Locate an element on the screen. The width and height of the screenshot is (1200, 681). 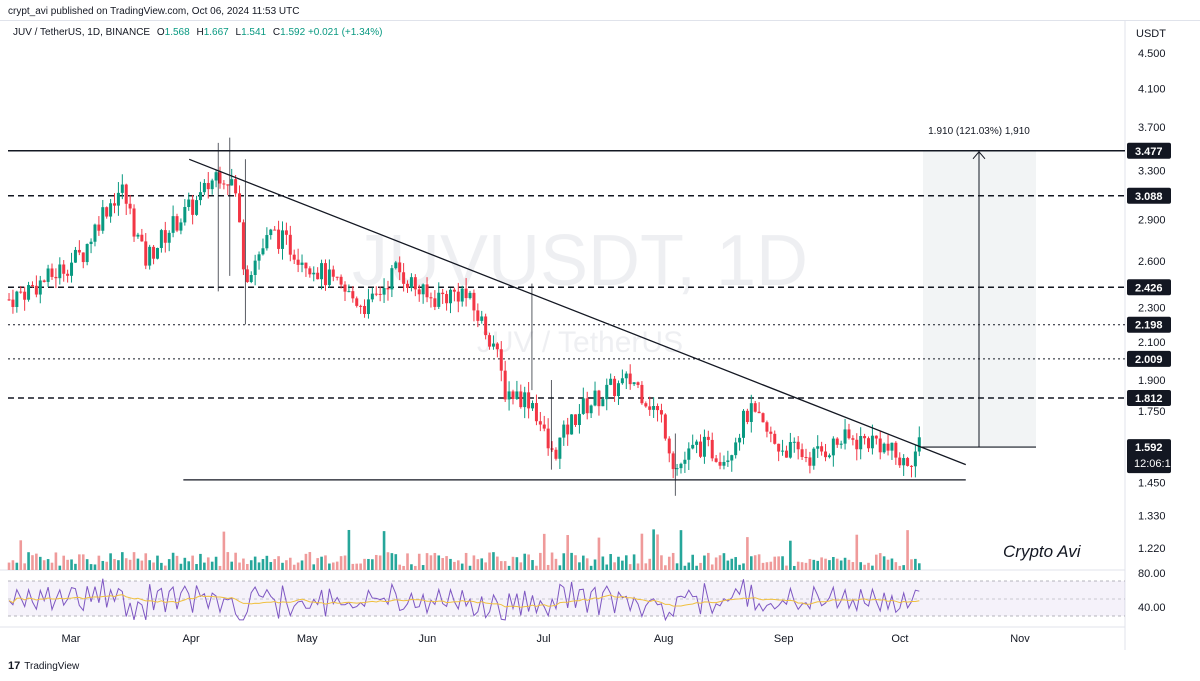
price-tick-3: 3.700 is located at coordinates (1152, 128).